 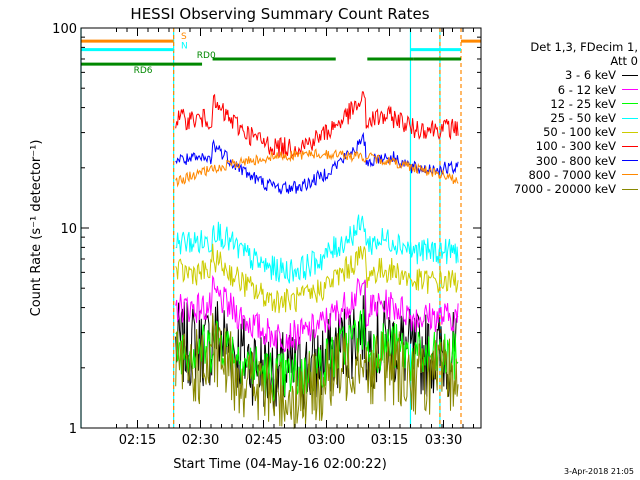 What do you see at coordinates (575, 160) in the screenshot?
I see `legend-entry-label: 300 - 800 keV` at bounding box center [575, 160].